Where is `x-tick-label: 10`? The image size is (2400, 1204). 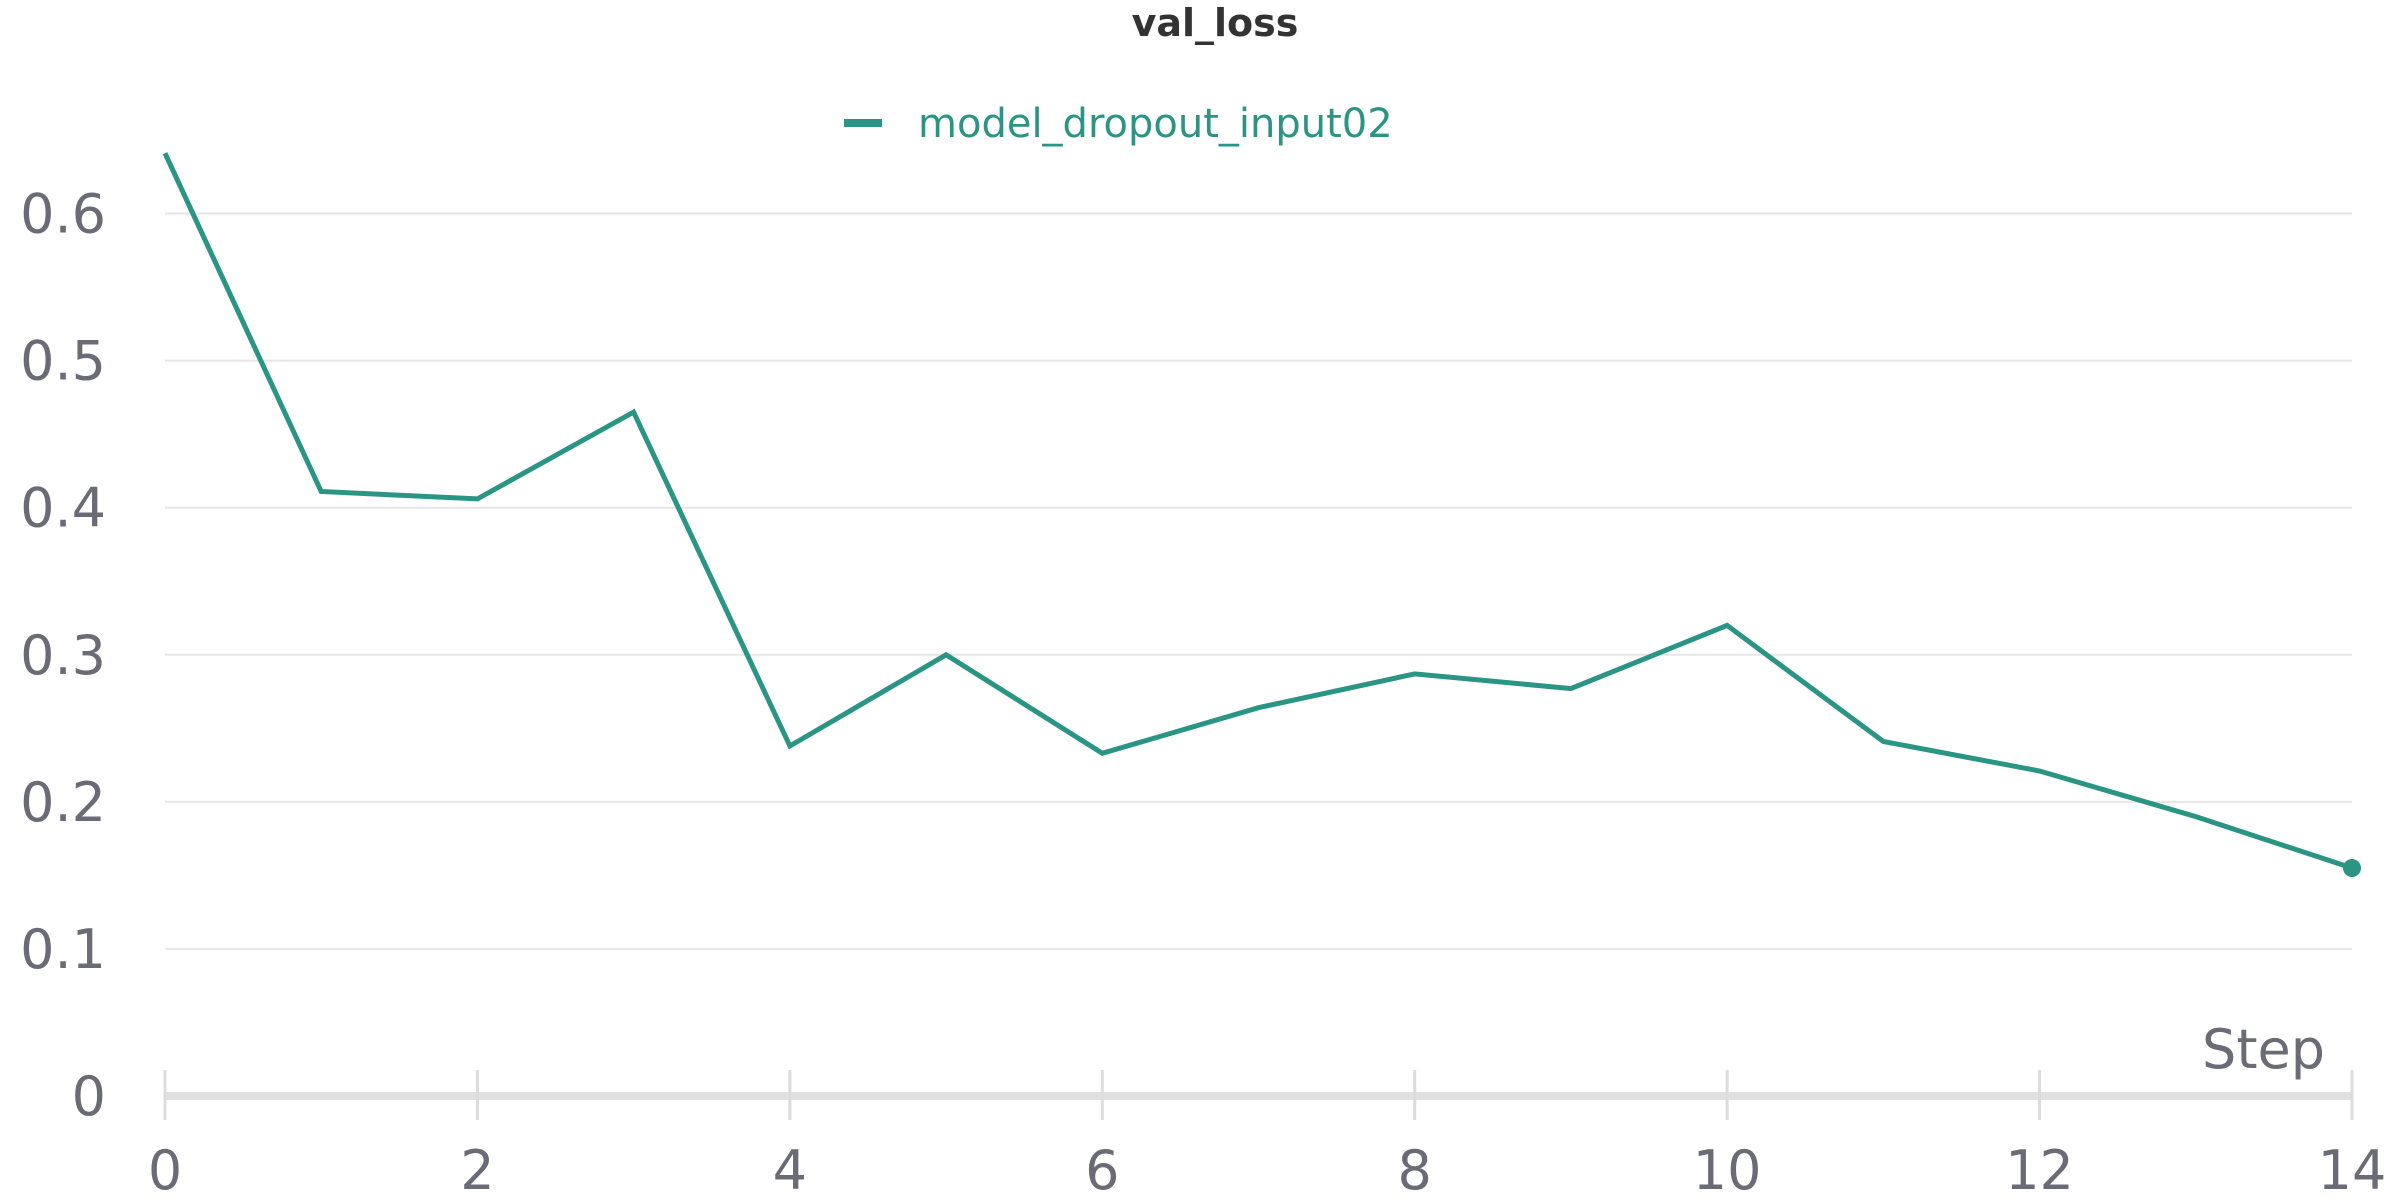 x-tick-label: 10 is located at coordinates (1727, 1169).